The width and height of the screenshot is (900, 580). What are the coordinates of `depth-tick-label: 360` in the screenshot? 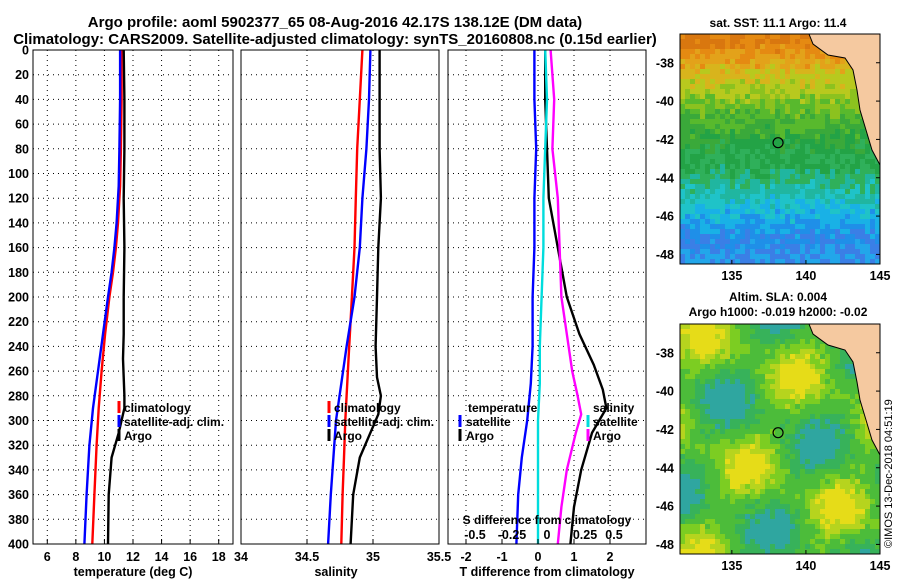 It's located at (18, 495).